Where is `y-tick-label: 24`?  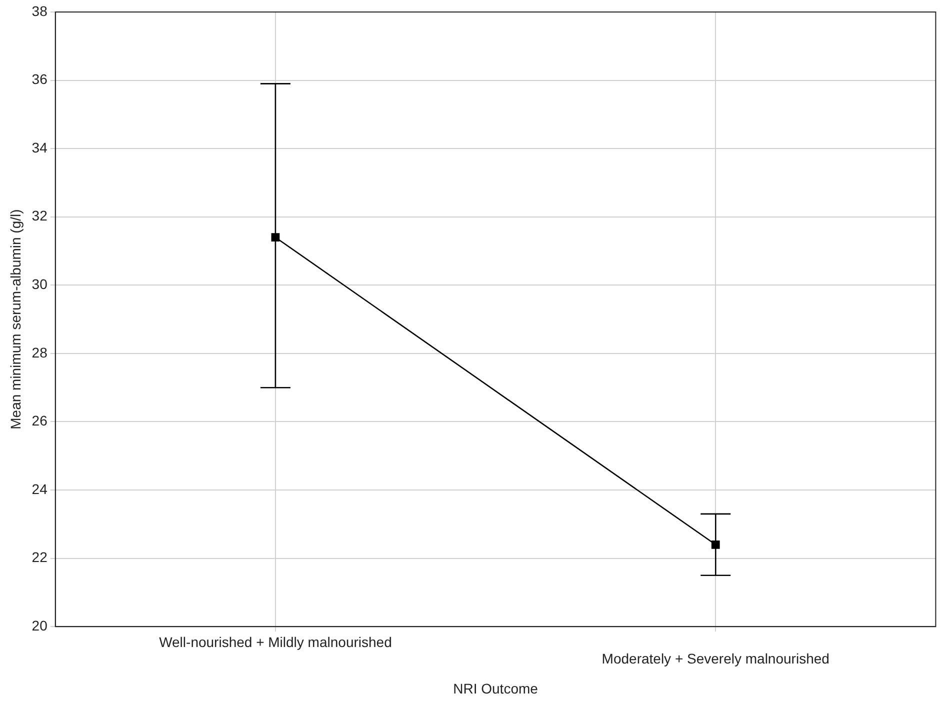
y-tick-label: 24 is located at coordinates (40, 488).